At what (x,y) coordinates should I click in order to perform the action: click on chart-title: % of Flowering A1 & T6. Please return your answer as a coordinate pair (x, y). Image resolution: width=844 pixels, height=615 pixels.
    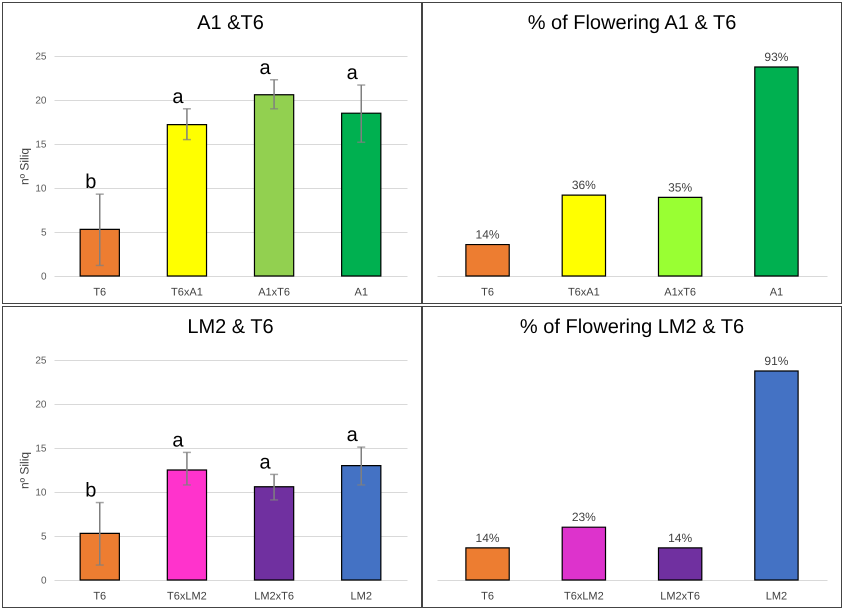
    Looking at the image, I should click on (632, 23).